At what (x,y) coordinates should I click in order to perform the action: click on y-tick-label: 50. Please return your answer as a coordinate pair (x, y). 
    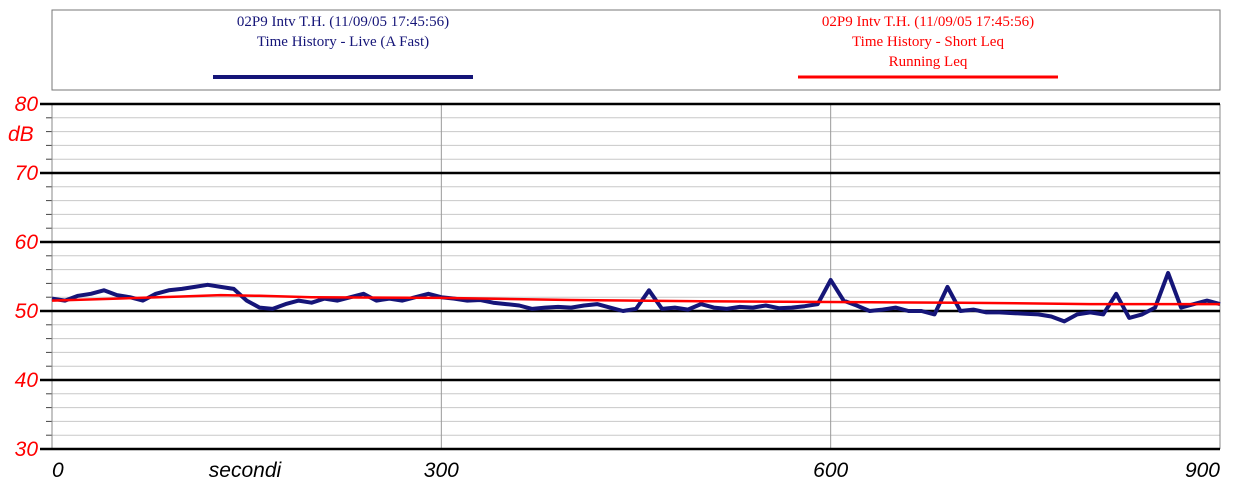
    Looking at the image, I should click on (27, 311).